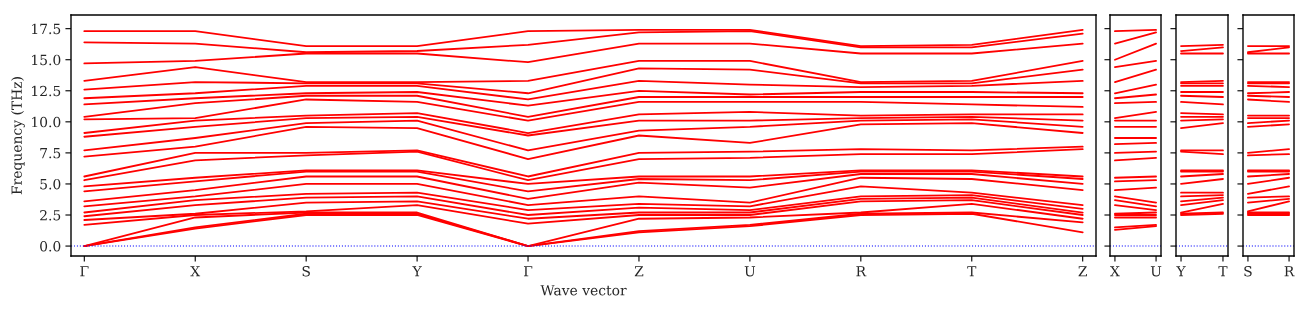 The image size is (1315, 310). What do you see at coordinates (46, 91) in the screenshot?
I see `y-tick-label: 12.5` at bounding box center [46, 91].